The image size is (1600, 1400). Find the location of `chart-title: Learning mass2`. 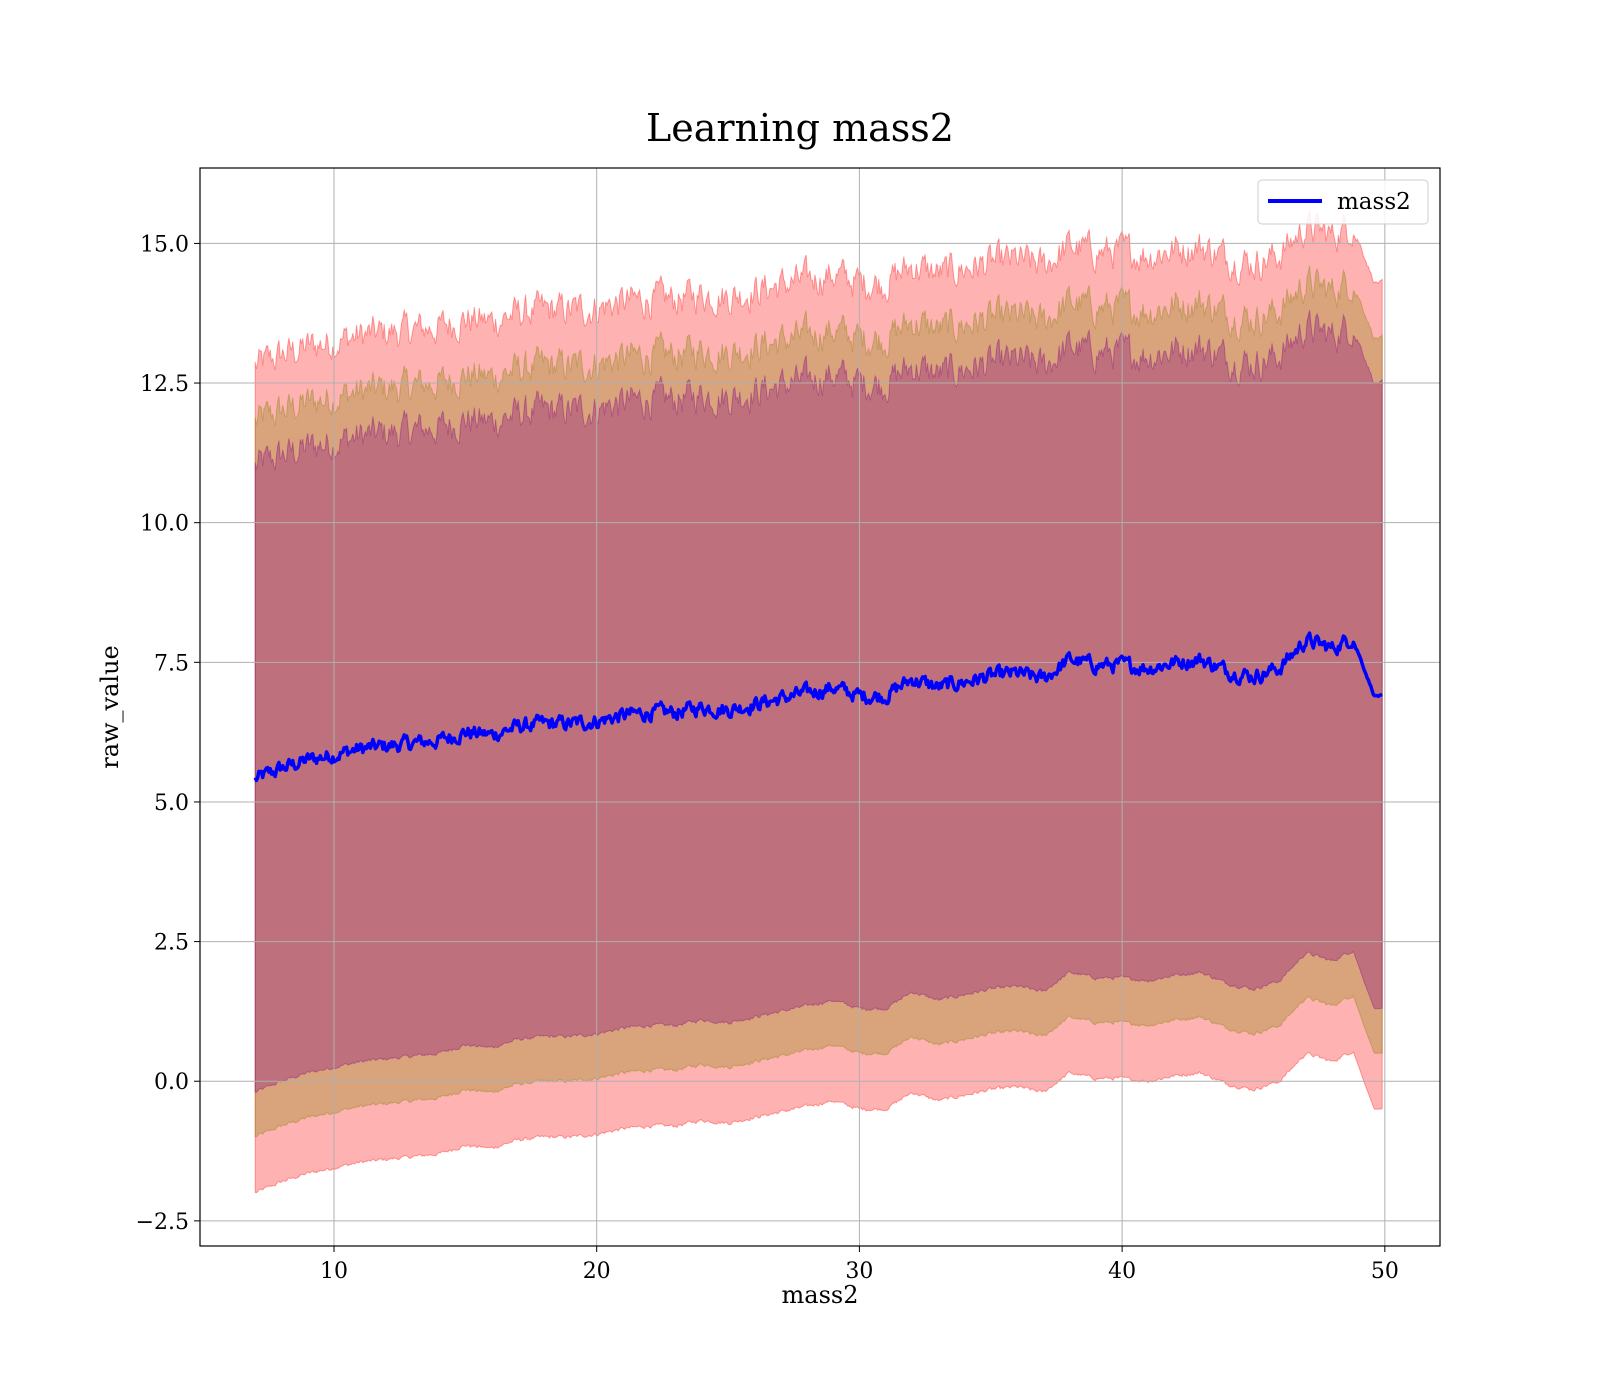

chart-title: Learning mass2 is located at coordinates (800, 128).